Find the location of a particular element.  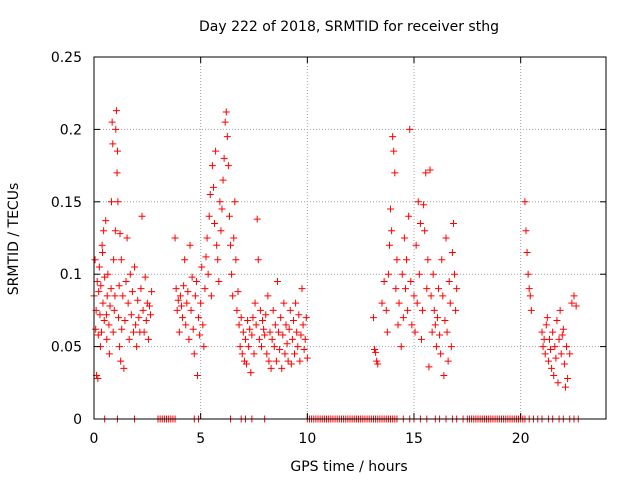

x-tick-label: 5 is located at coordinates (200, 439).